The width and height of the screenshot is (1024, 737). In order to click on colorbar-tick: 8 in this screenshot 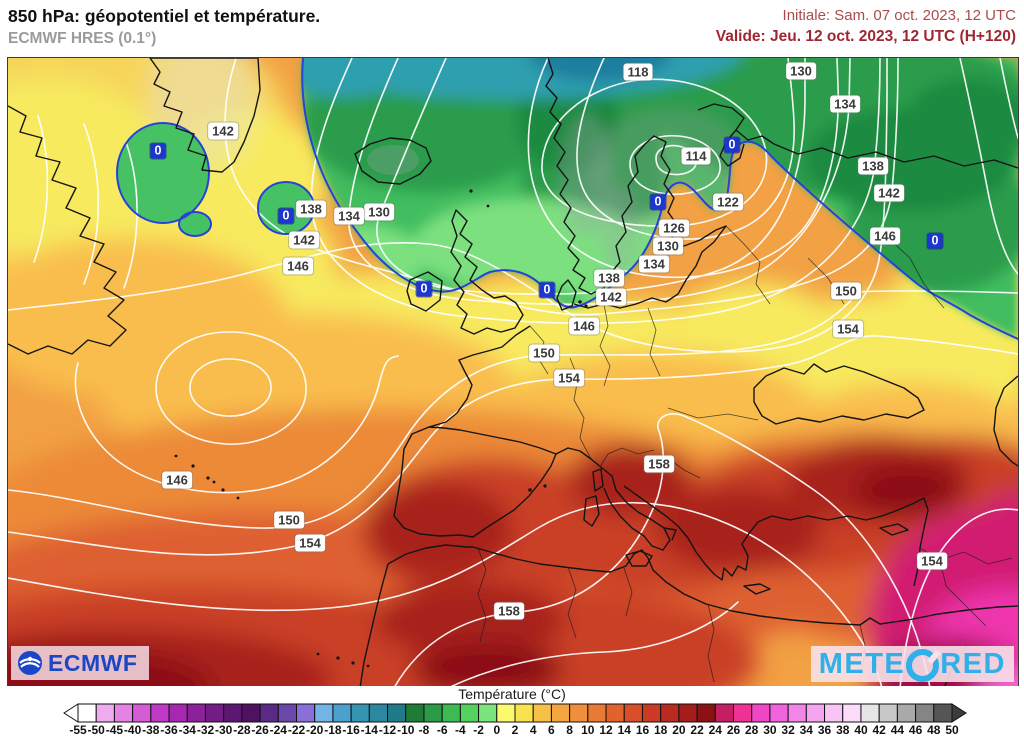, I will do `click(569, 730)`.